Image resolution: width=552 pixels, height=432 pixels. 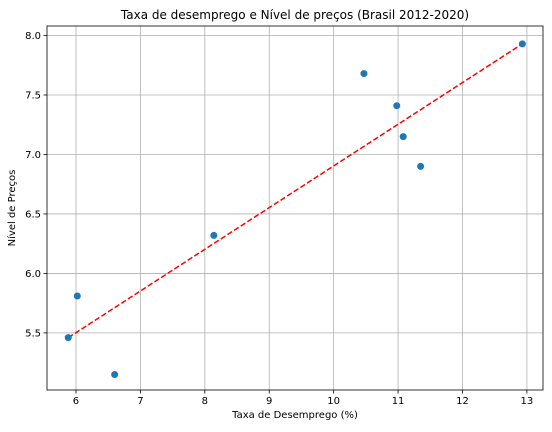 I want to click on y-tick-label: 8.0, so click(x=33, y=36).